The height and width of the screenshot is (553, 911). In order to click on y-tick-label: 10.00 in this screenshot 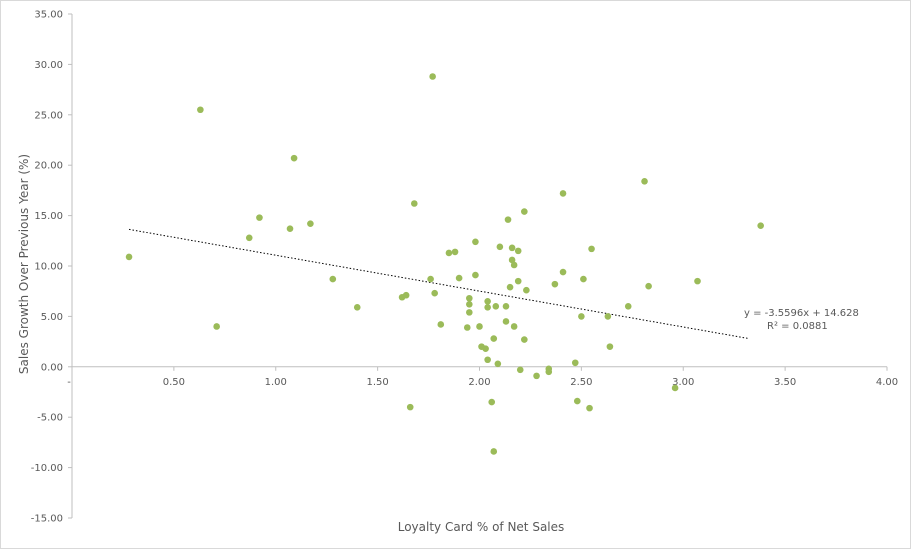, I will do `click(48, 267)`.